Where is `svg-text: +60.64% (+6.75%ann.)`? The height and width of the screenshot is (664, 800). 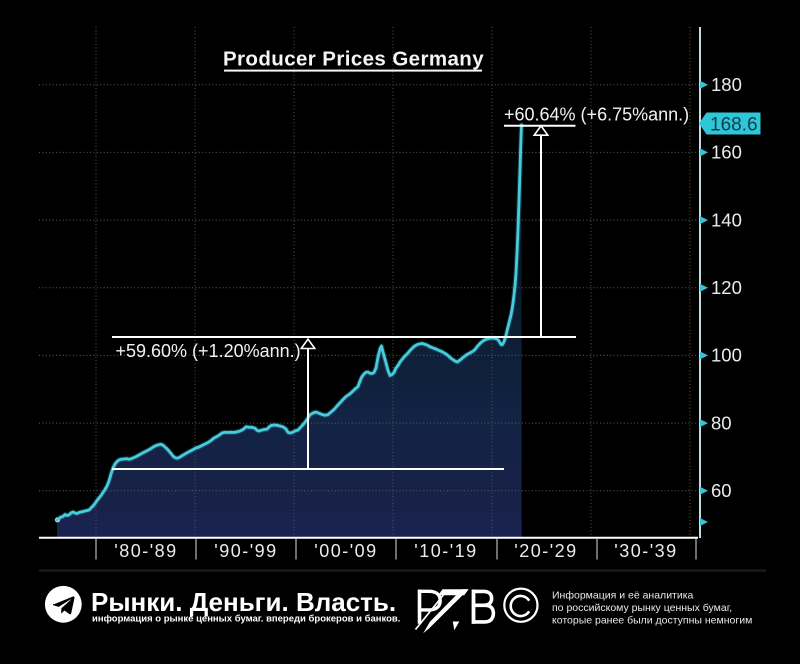 svg-text: +60.64% (+6.75%ann.) is located at coordinates (596, 115).